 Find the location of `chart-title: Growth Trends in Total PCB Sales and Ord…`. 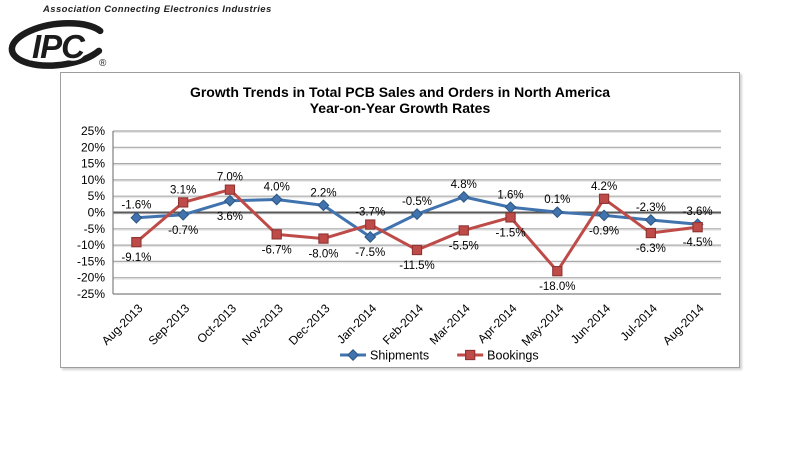

chart-title: Growth Trends in Total PCB Sales and Ord… is located at coordinates (400, 100).